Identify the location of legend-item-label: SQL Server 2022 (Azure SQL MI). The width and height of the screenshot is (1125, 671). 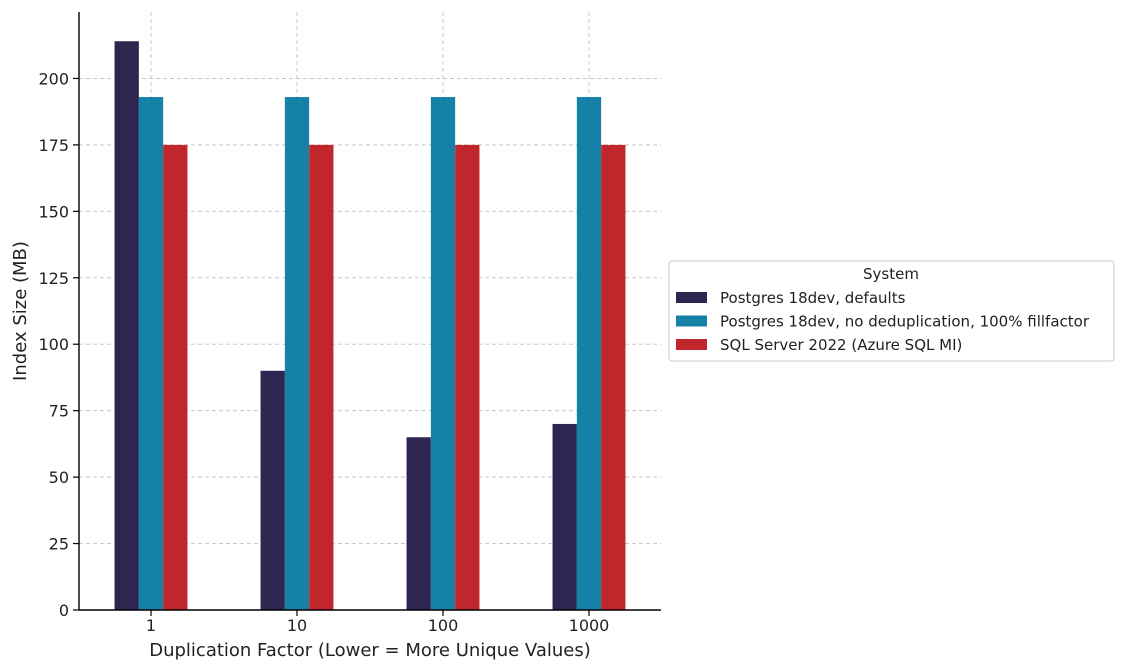
(841, 345).